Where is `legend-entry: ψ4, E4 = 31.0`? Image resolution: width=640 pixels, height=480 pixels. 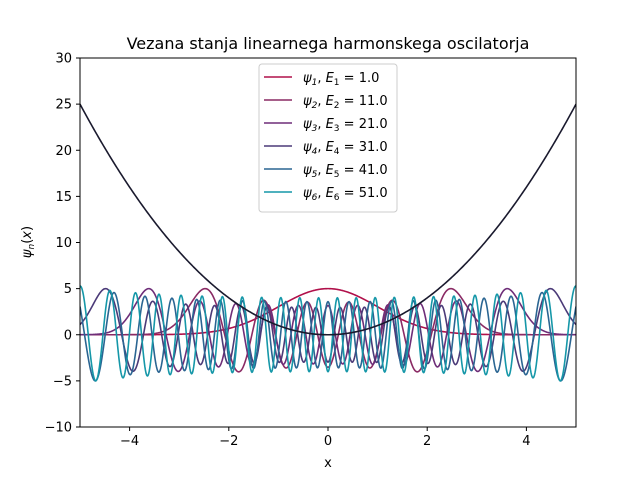 legend-entry: ψ4, E4 = 31.0 is located at coordinates (345, 148).